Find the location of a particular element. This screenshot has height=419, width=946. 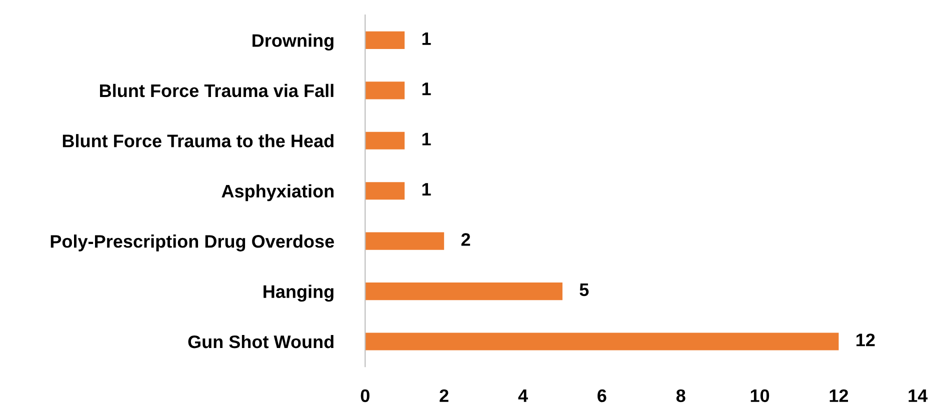

y-tick-label: Drowning is located at coordinates (293, 42).